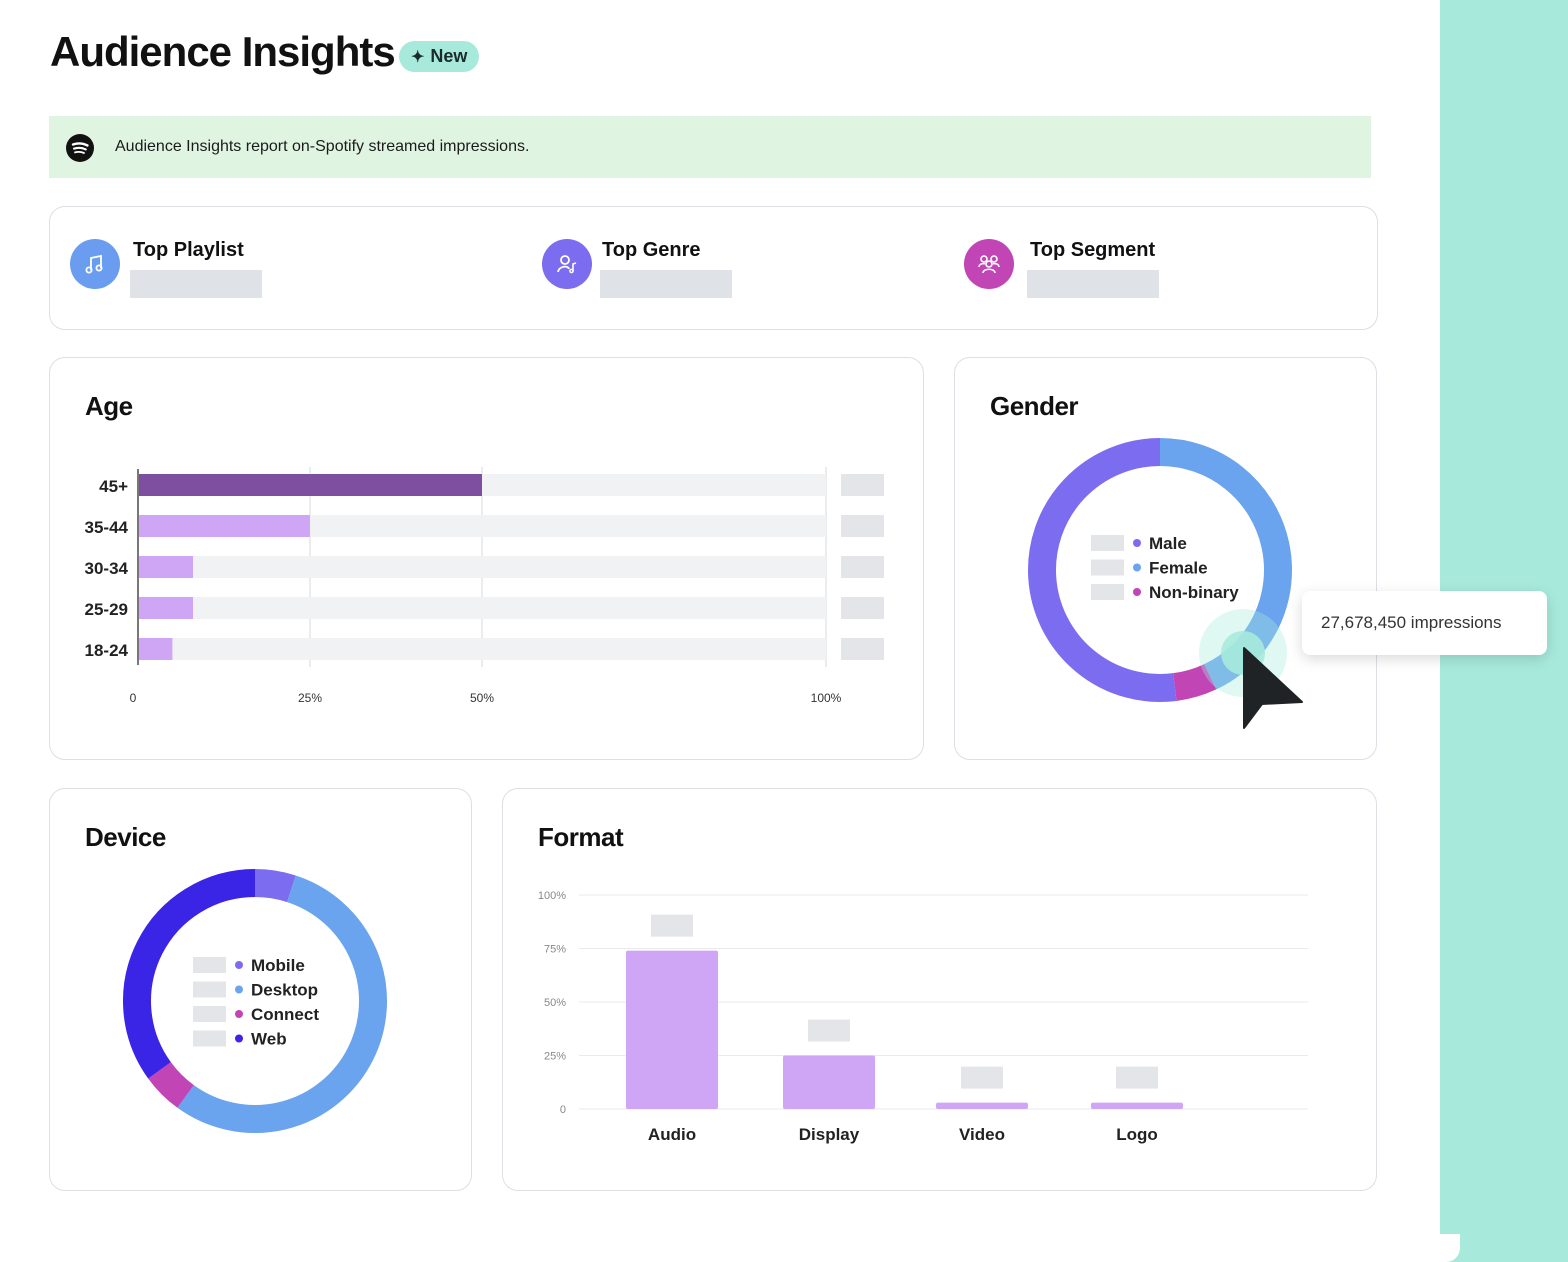 The width and height of the screenshot is (1568, 1262). What do you see at coordinates (551, 896) in the screenshot?
I see `y-tick-label: 100%` at bounding box center [551, 896].